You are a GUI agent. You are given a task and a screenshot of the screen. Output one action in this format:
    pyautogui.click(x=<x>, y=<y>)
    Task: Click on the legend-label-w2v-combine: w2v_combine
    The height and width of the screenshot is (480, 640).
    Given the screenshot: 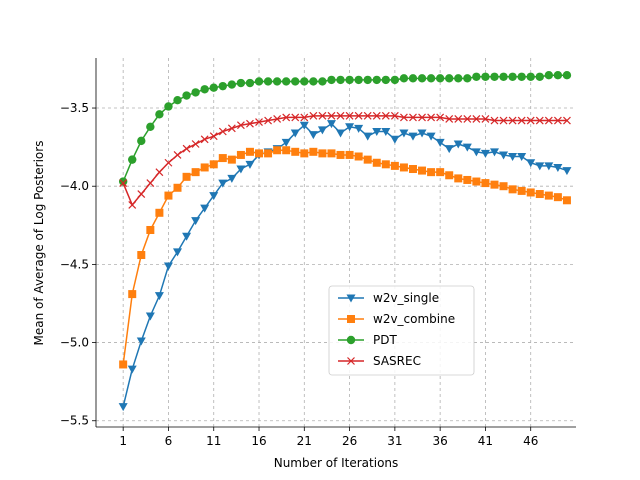 What is the action you would take?
    pyautogui.click(x=414, y=319)
    